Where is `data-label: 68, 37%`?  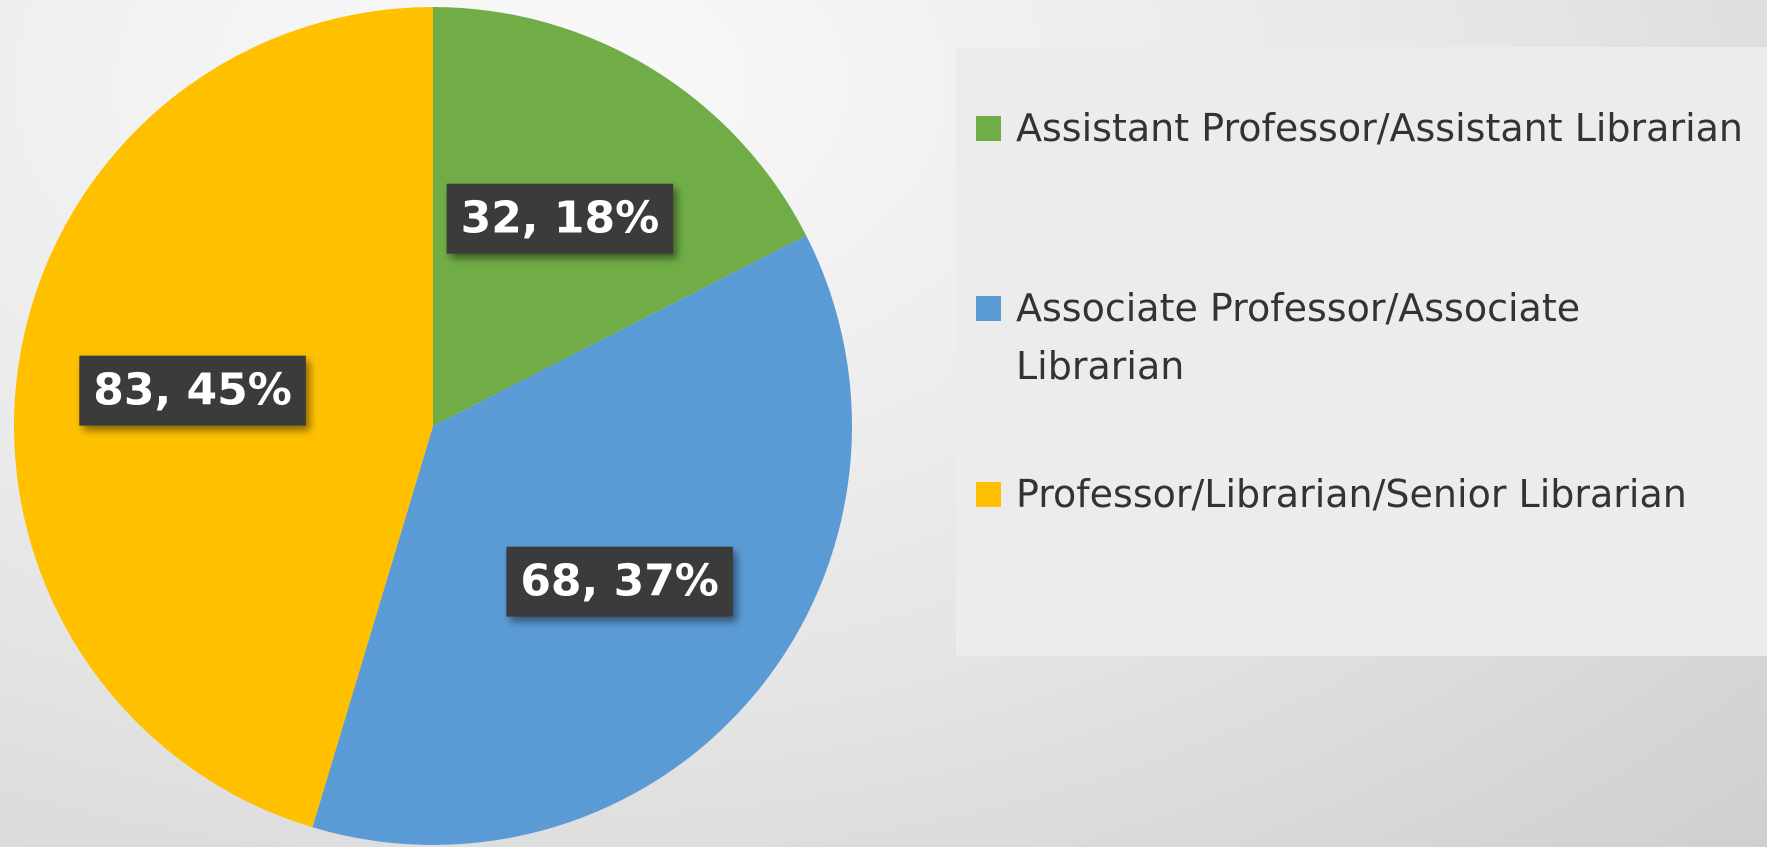 data-label: 68, 37% is located at coordinates (619, 581).